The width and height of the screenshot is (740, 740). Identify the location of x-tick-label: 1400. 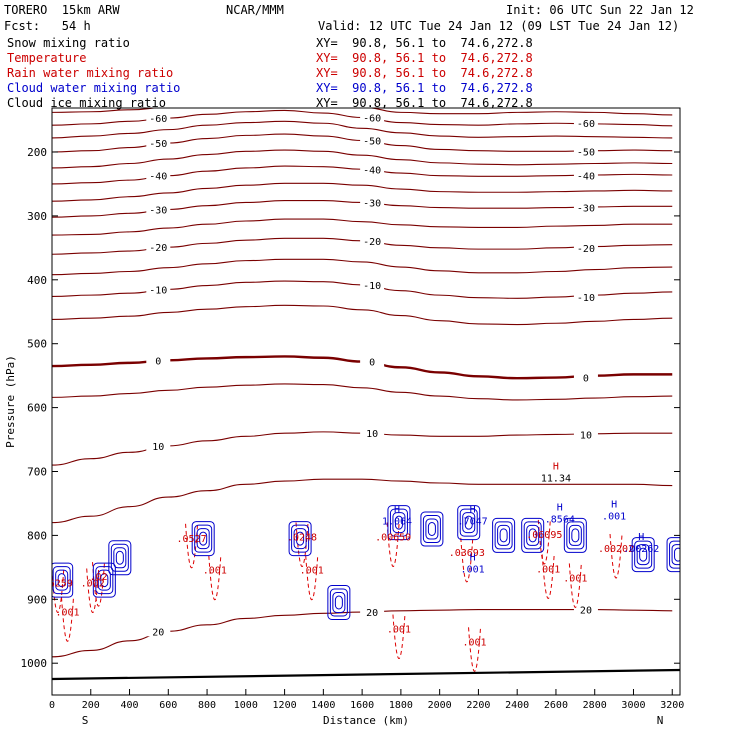
(323, 705).